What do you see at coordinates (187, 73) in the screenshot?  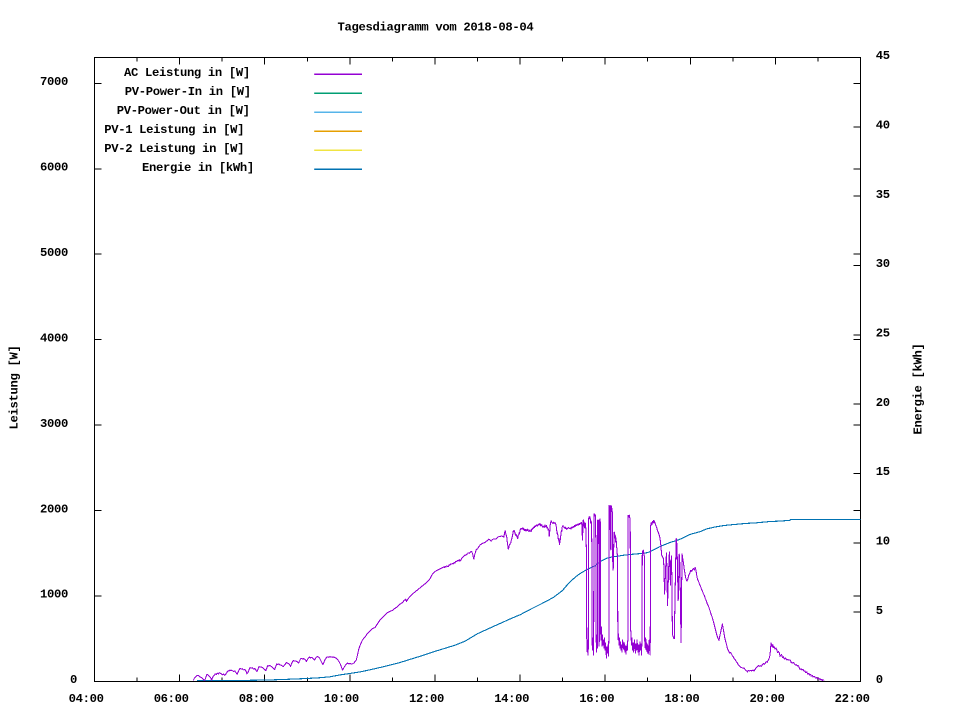 I see `svg-text: AC Leistung in [W]` at bounding box center [187, 73].